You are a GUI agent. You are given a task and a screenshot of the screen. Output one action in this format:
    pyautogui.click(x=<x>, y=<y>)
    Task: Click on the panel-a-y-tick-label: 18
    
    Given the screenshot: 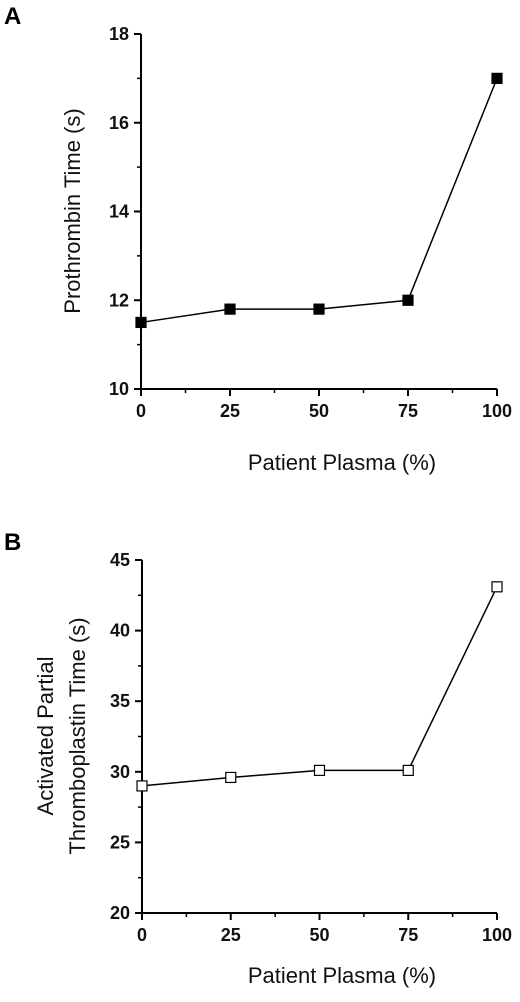 What is the action you would take?
    pyautogui.click(x=119, y=34)
    